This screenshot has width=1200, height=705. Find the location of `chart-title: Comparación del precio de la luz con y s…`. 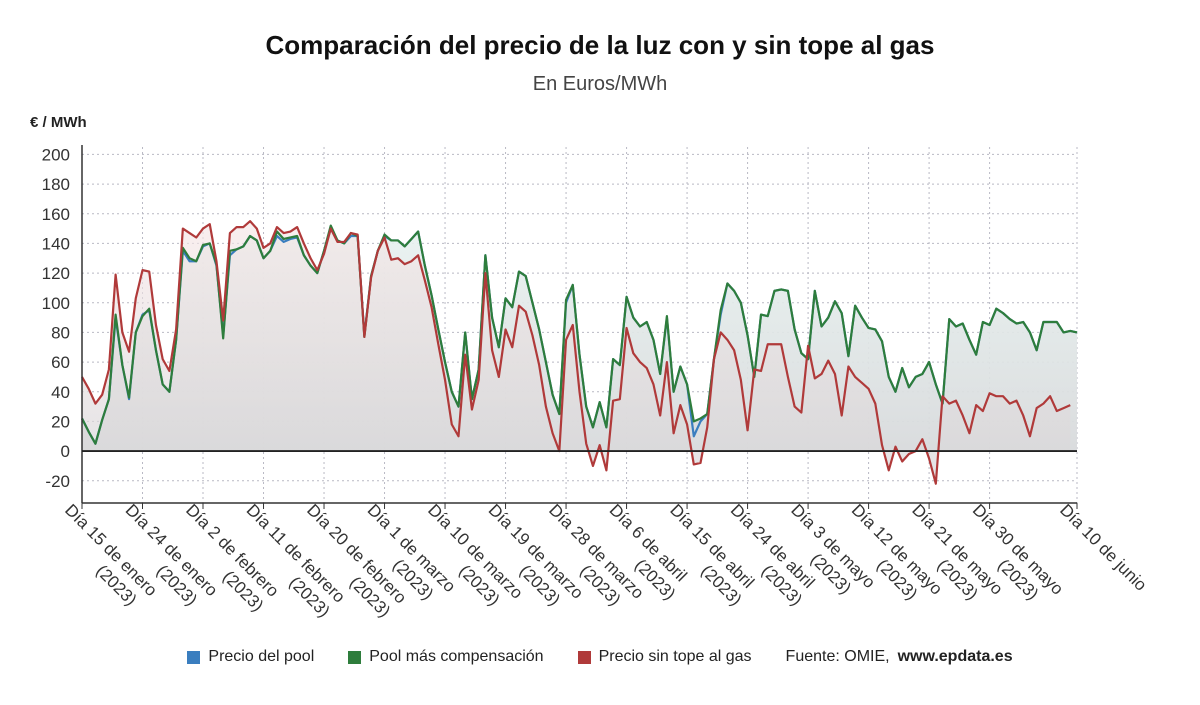

chart-title: Comparación del precio de la luz con y s… is located at coordinates (600, 45).